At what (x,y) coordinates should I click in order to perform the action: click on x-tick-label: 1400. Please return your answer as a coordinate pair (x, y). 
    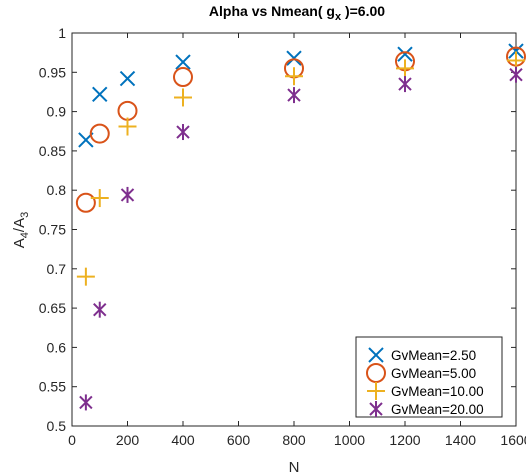
    Looking at the image, I should click on (460, 440).